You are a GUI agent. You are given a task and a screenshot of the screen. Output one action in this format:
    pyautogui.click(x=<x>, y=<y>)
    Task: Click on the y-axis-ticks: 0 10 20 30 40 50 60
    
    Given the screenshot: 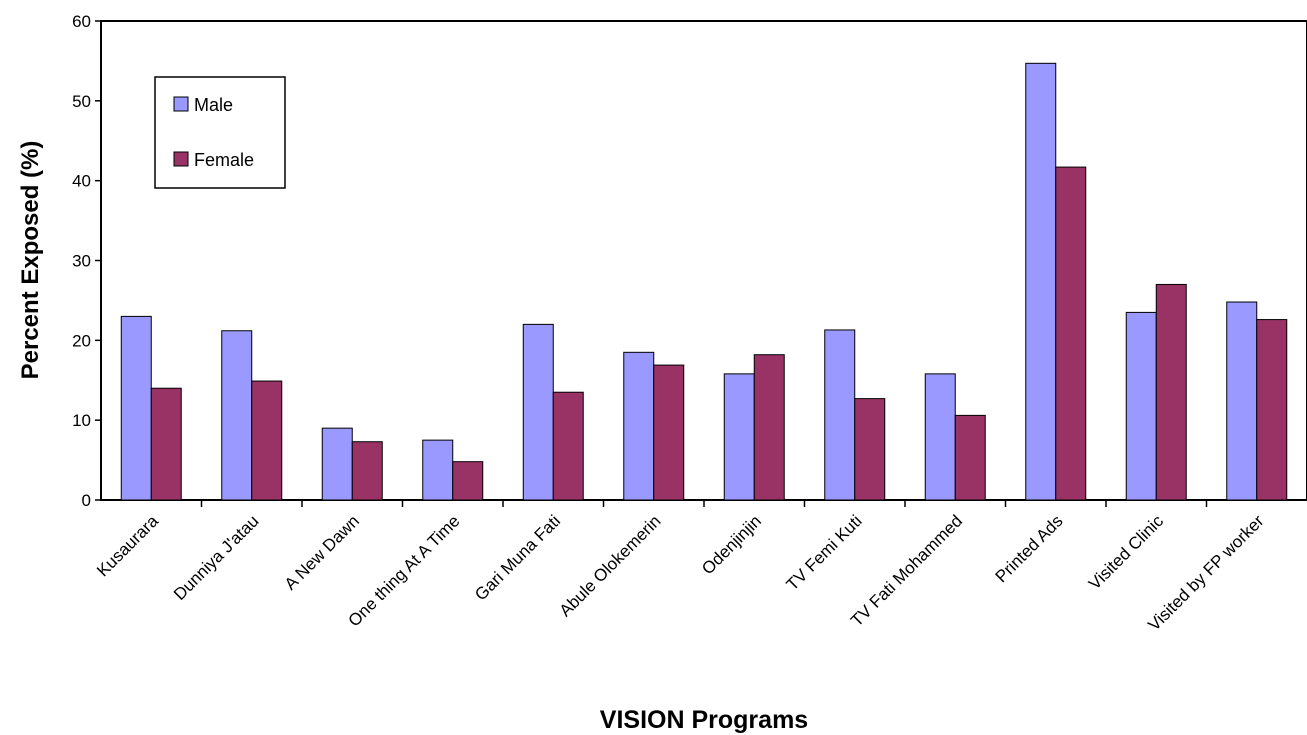 What is the action you would take?
    pyautogui.click(x=86, y=261)
    